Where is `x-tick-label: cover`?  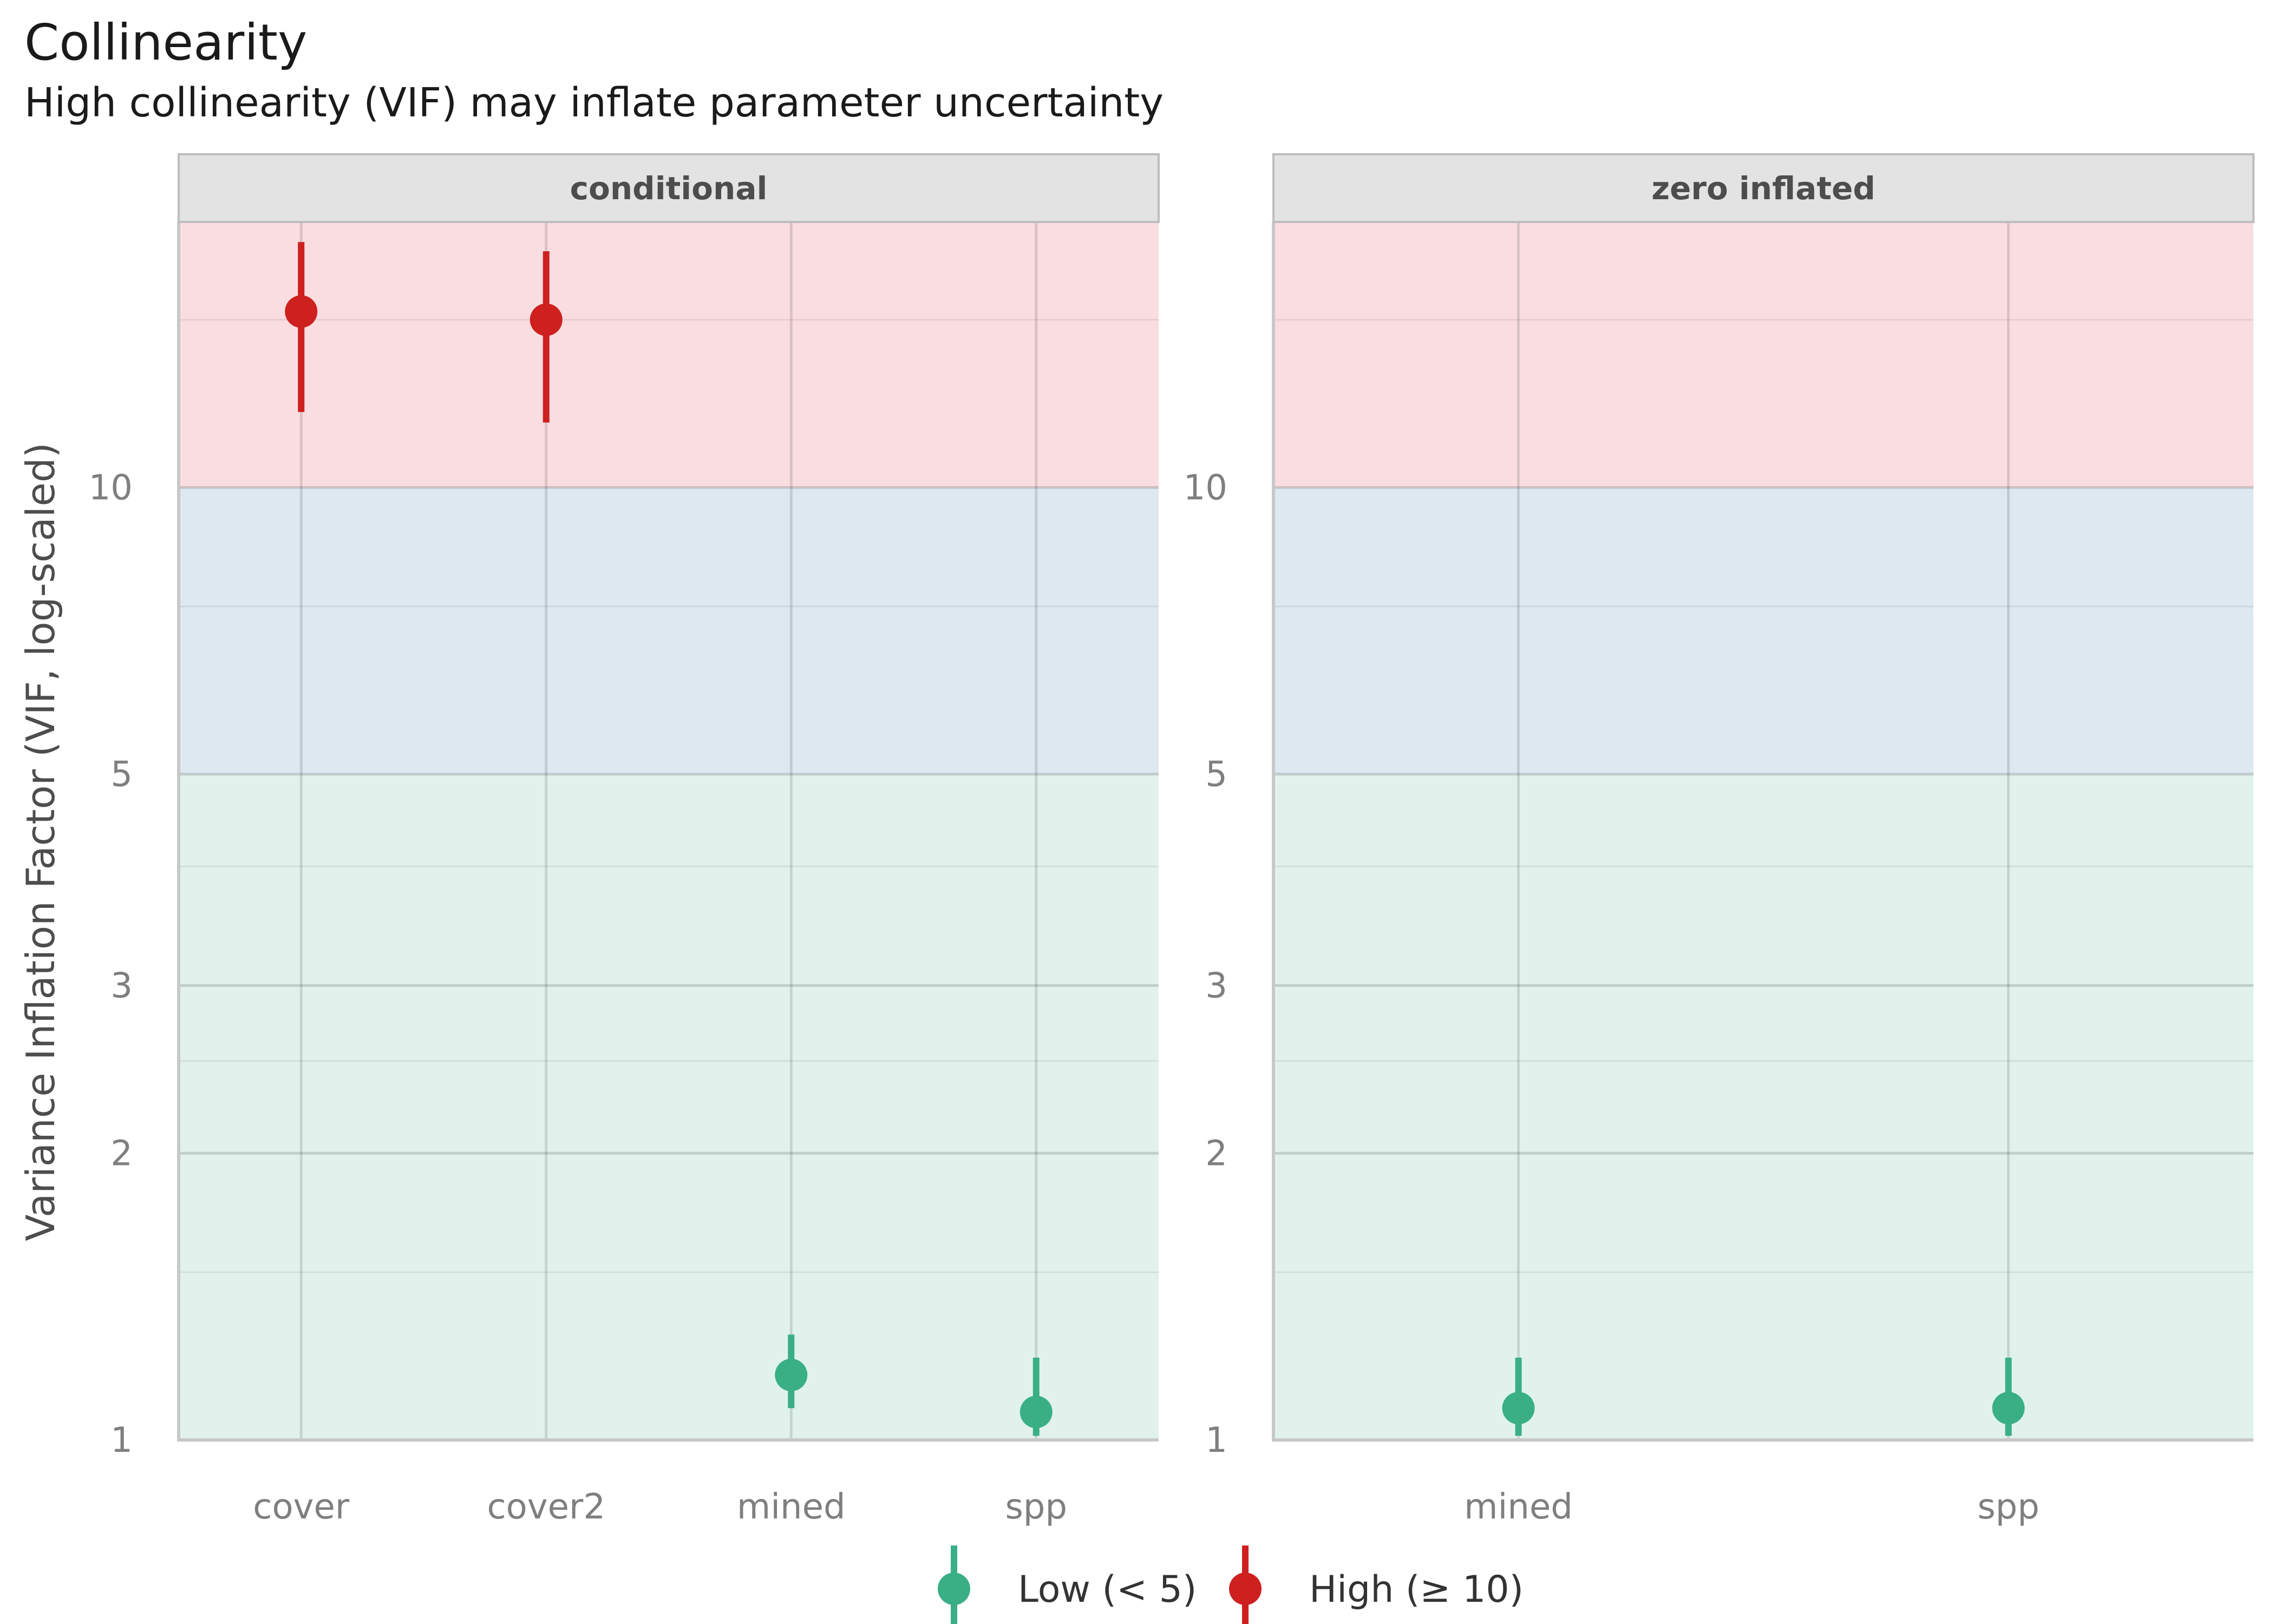
x-tick-label: cover is located at coordinates (302, 1507).